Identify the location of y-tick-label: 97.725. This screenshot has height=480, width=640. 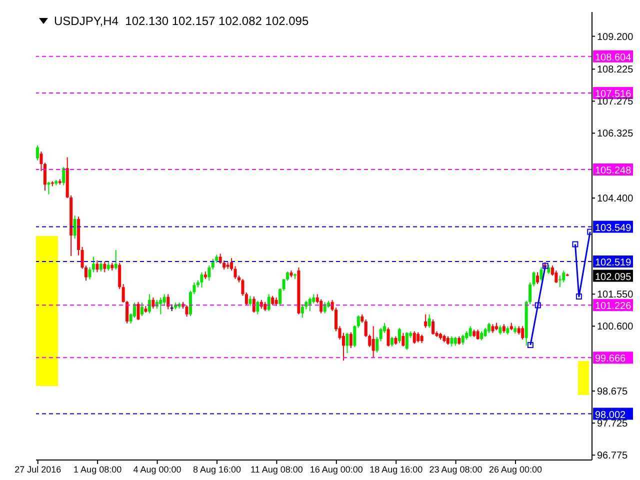
(612, 424).